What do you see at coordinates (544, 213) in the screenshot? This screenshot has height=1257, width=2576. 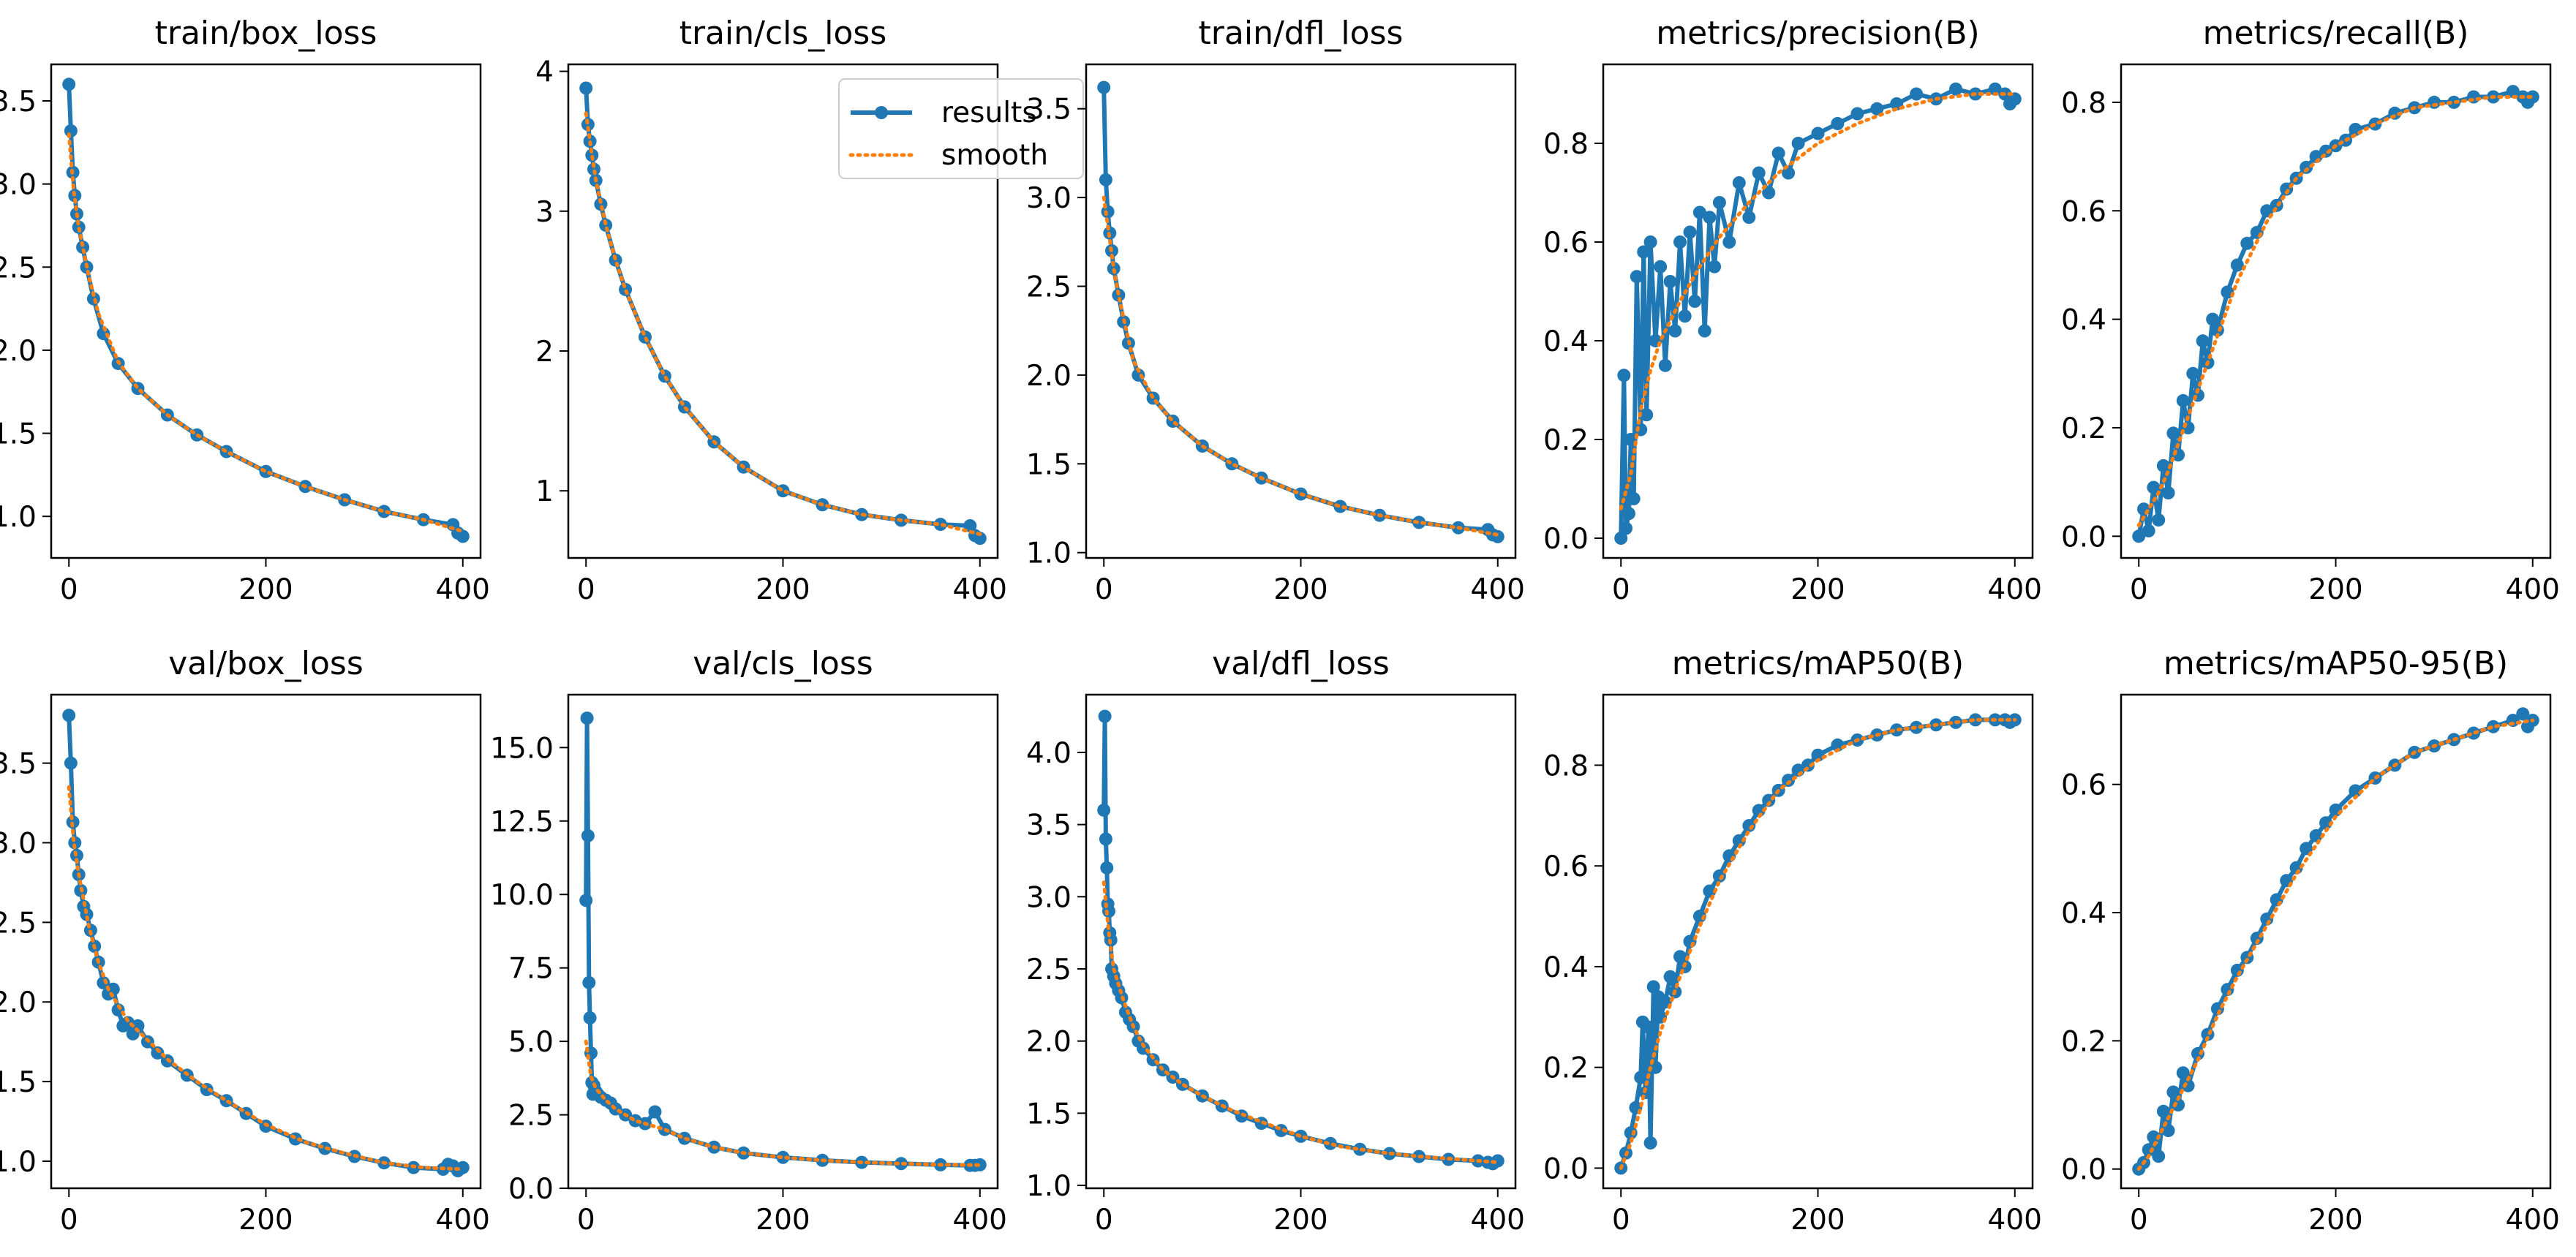 I see `y-tick-label: 3` at bounding box center [544, 213].